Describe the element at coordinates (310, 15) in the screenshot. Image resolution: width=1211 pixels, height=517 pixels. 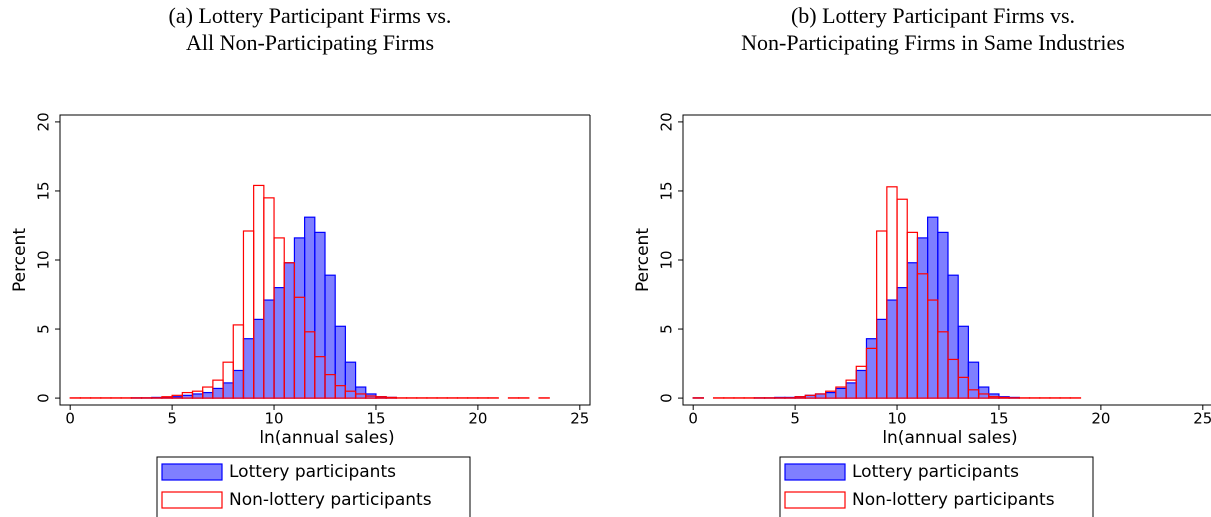
I see `chart-title: (a) Lottery Participant Firms vs.` at that location.